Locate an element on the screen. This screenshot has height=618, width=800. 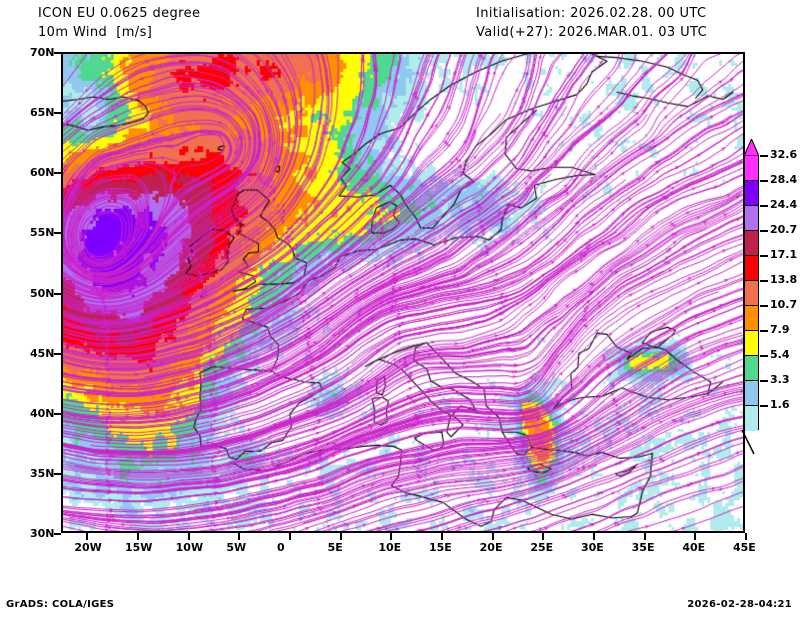
y-axis-tick-label: 30N is located at coordinates (42, 533).